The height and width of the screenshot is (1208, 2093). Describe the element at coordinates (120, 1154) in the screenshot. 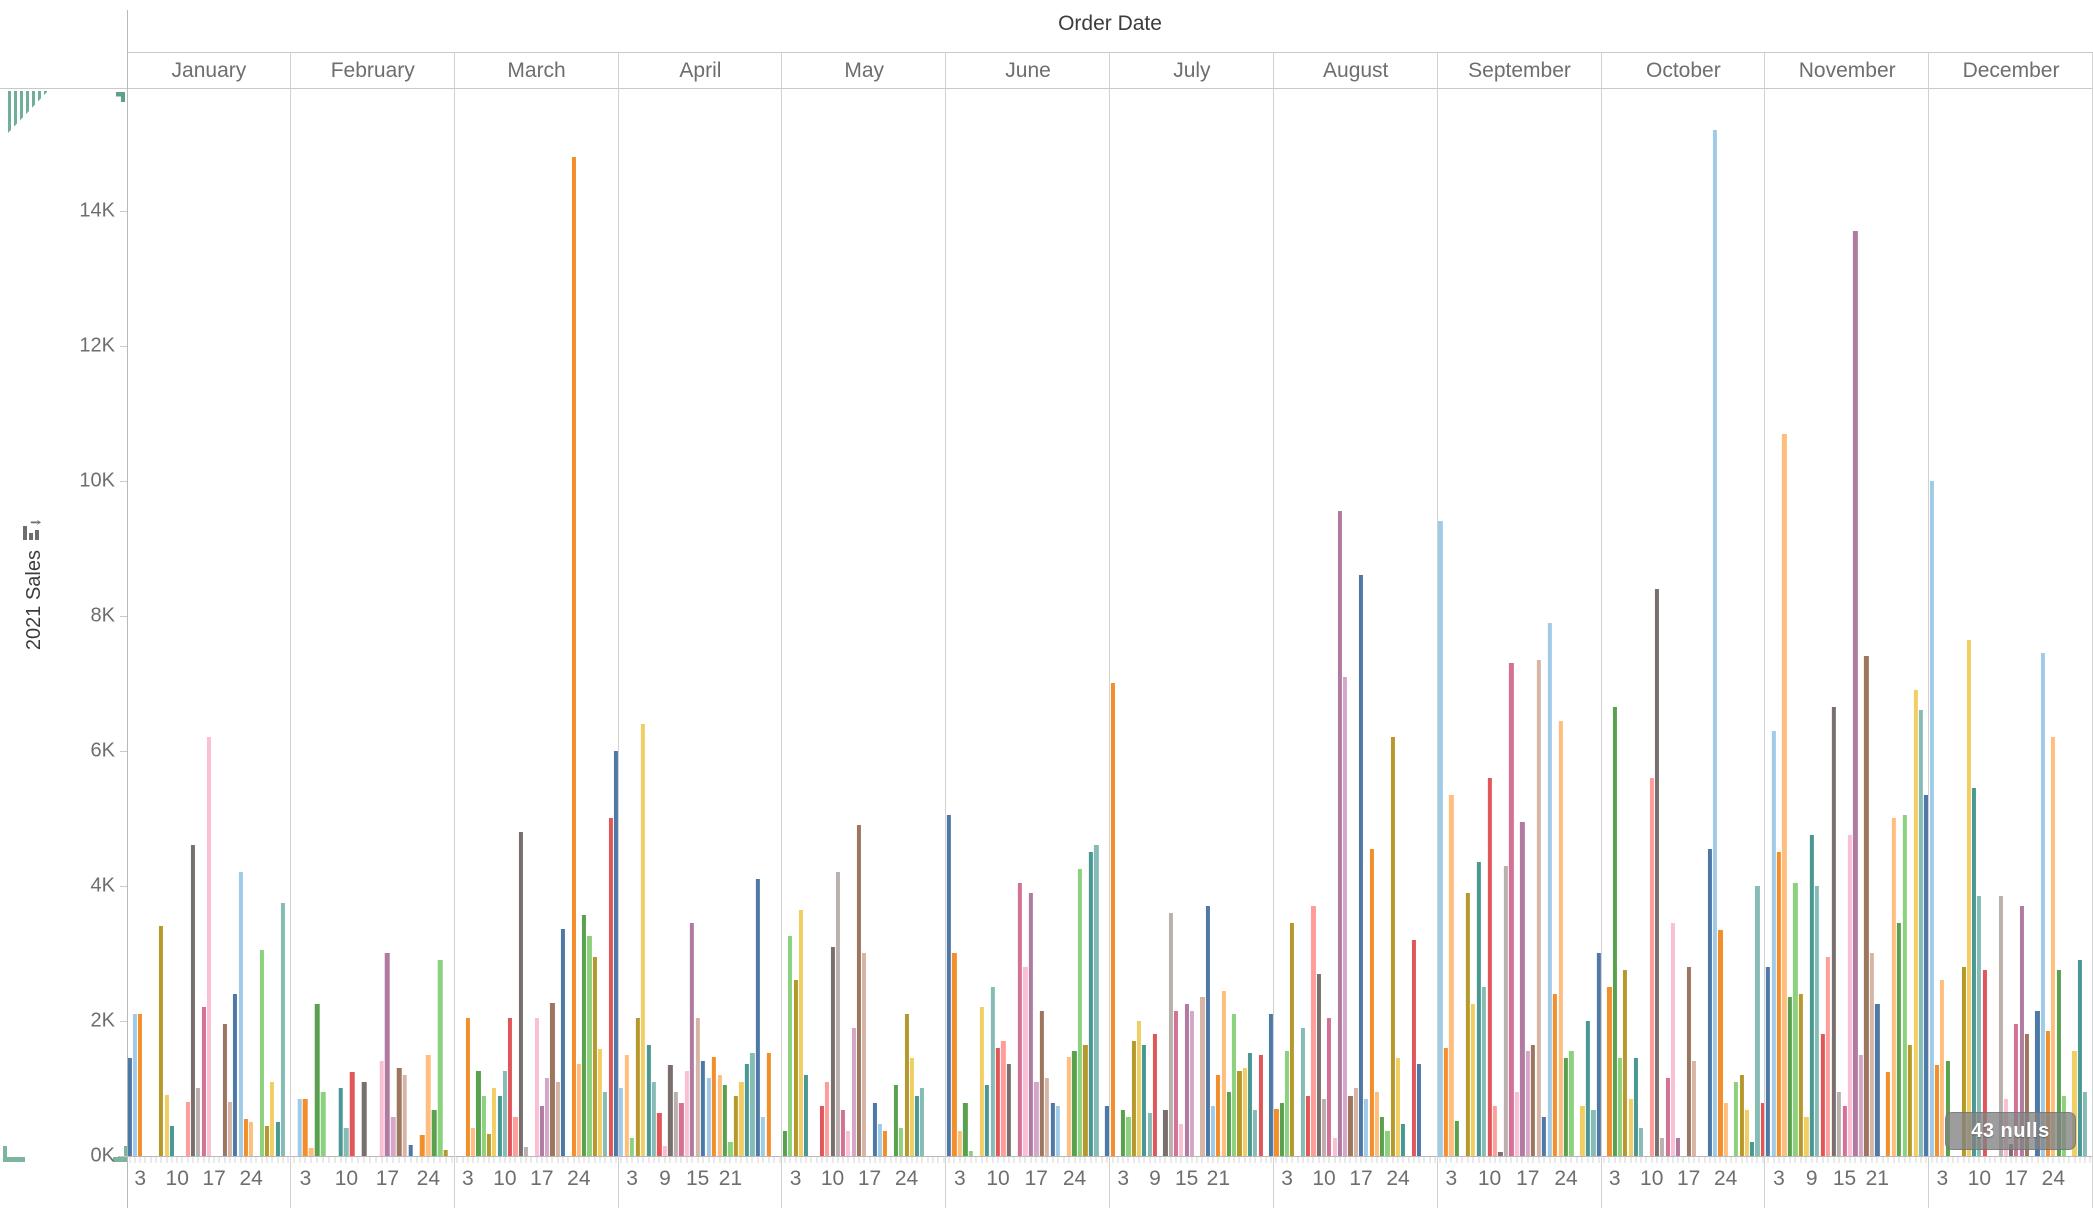

I see `axis-corner-indicator-icon` at that location.